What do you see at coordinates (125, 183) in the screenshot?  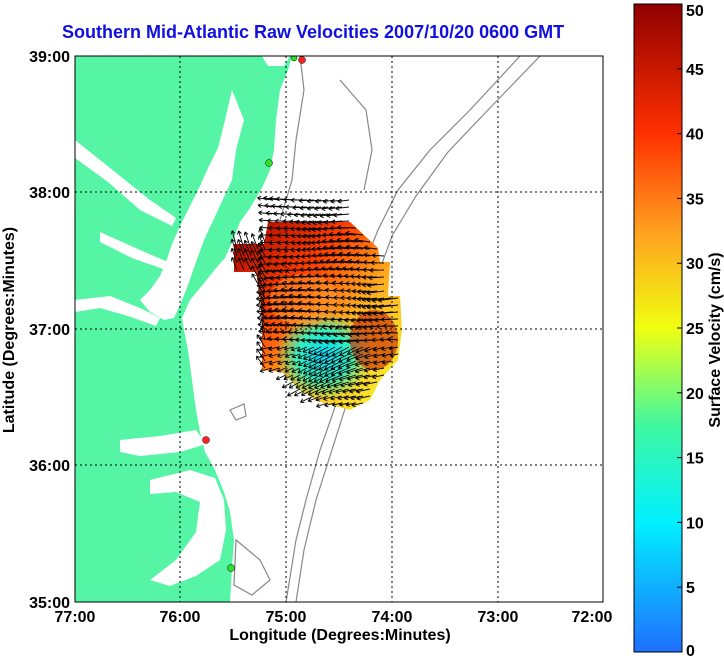 I see `potomac-river` at bounding box center [125, 183].